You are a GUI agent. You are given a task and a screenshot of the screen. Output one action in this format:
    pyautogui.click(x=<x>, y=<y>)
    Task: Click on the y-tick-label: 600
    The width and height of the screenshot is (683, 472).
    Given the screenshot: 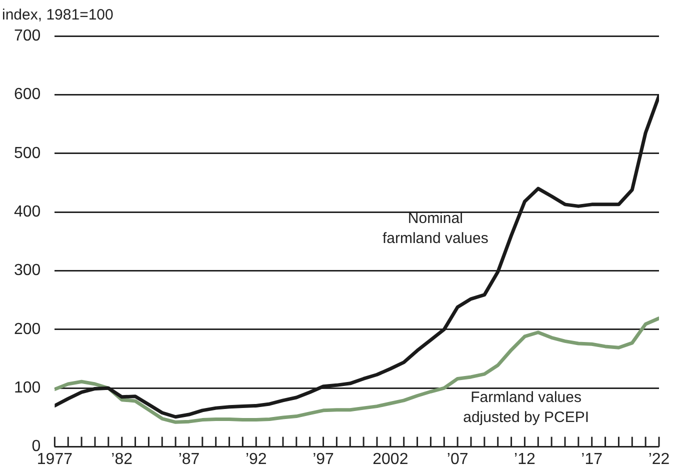 What is the action you would take?
    pyautogui.click(x=27, y=95)
    